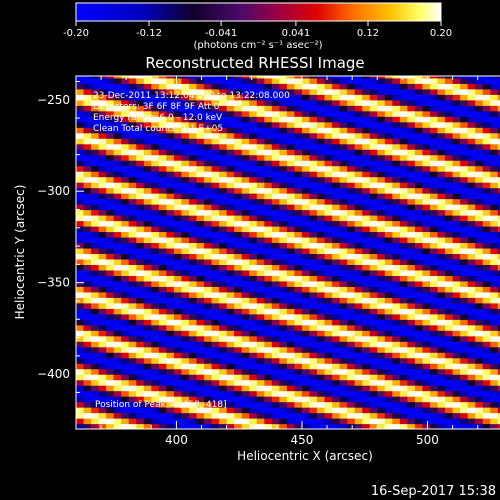  What do you see at coordinates (161, 405) in the screenshot?
I see `peak-position-label: Position of Peak = [458,-418]` at bounding box center [161, 405].